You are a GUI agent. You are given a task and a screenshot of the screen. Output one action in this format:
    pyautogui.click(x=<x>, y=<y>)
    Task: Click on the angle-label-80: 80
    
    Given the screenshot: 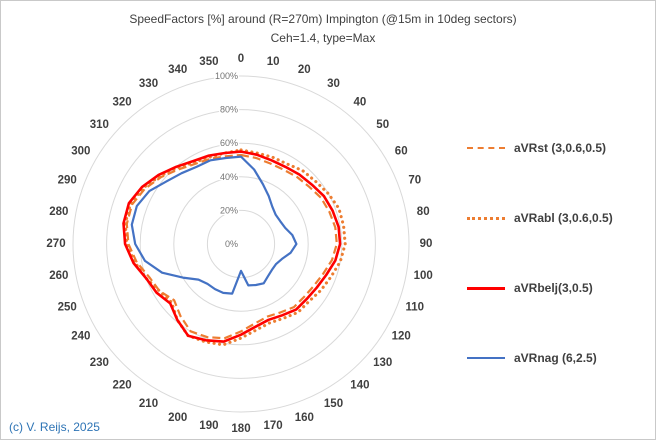 What is the action you would take?
    pyautogui.click(x=423, y=212)
    